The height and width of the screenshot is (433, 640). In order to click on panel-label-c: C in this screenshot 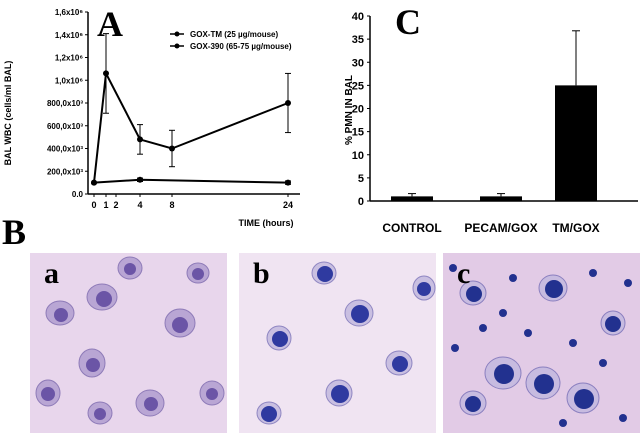, I will do `click(408, 22)`.